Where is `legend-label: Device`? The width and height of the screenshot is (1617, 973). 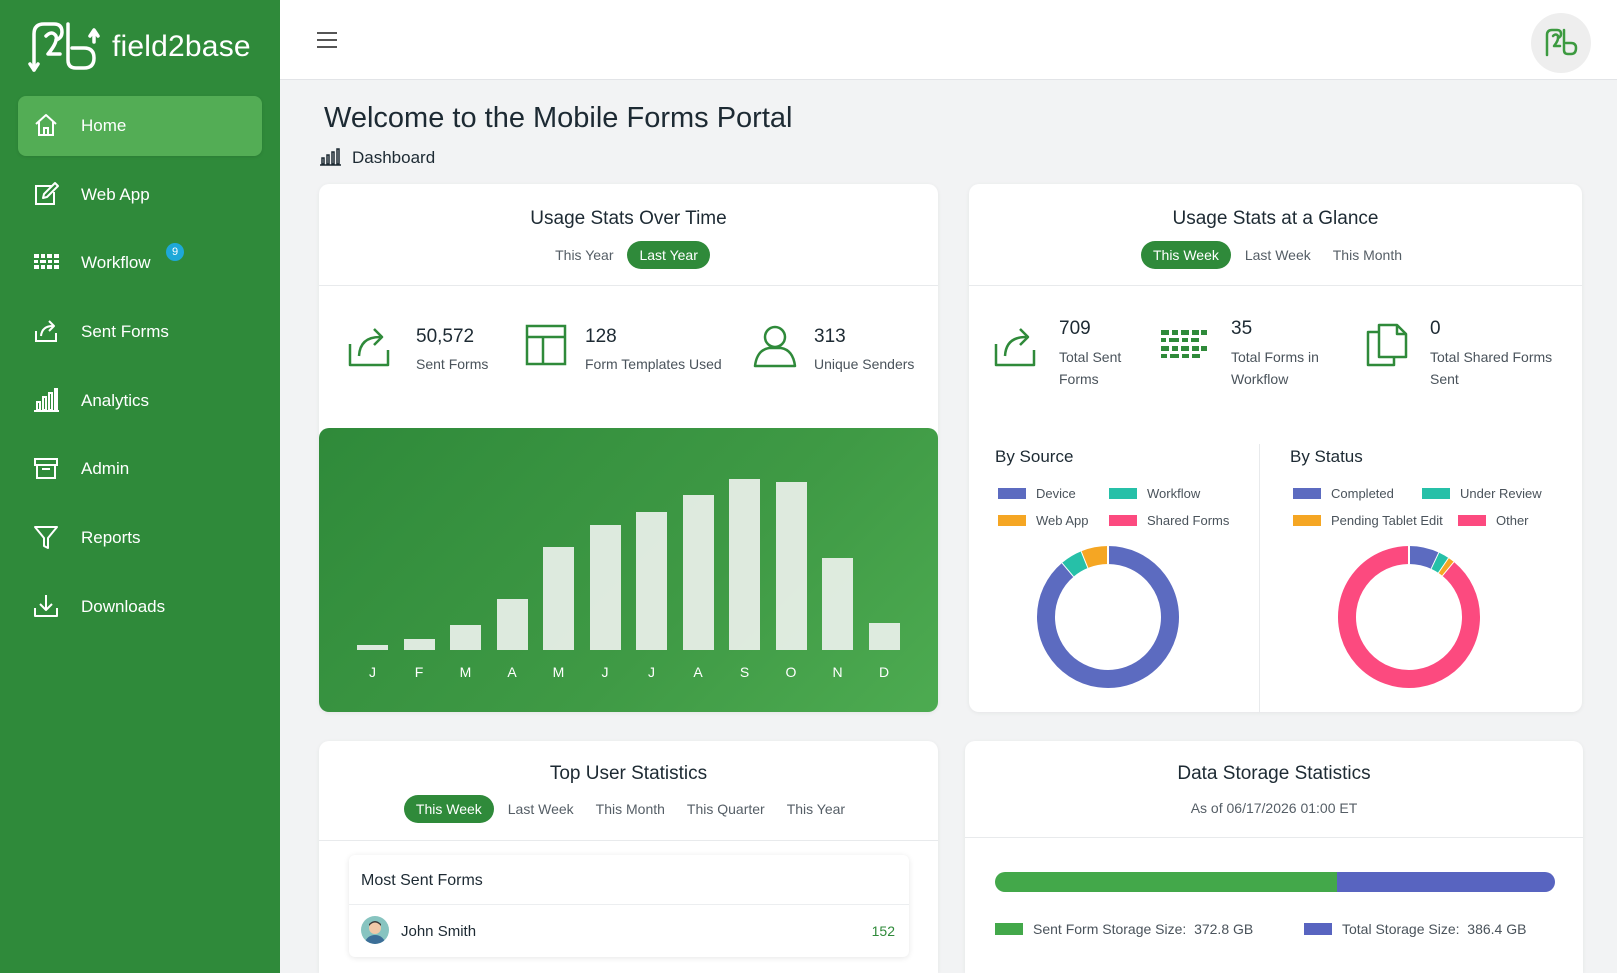
legend-label: Device is located at coordinates (1056, 493).